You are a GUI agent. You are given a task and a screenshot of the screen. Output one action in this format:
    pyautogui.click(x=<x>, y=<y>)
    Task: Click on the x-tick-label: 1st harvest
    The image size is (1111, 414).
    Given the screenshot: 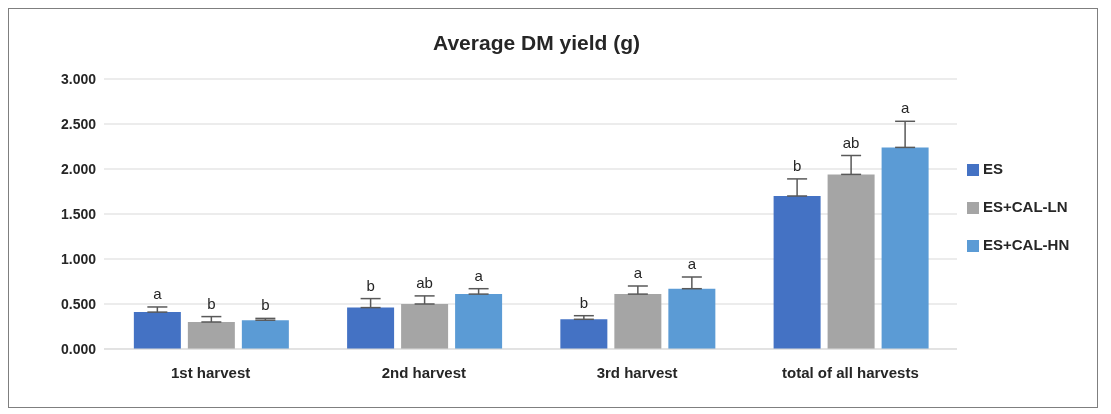 What is the action you would take?
    pyautogui.click(x=211, y=372)
    